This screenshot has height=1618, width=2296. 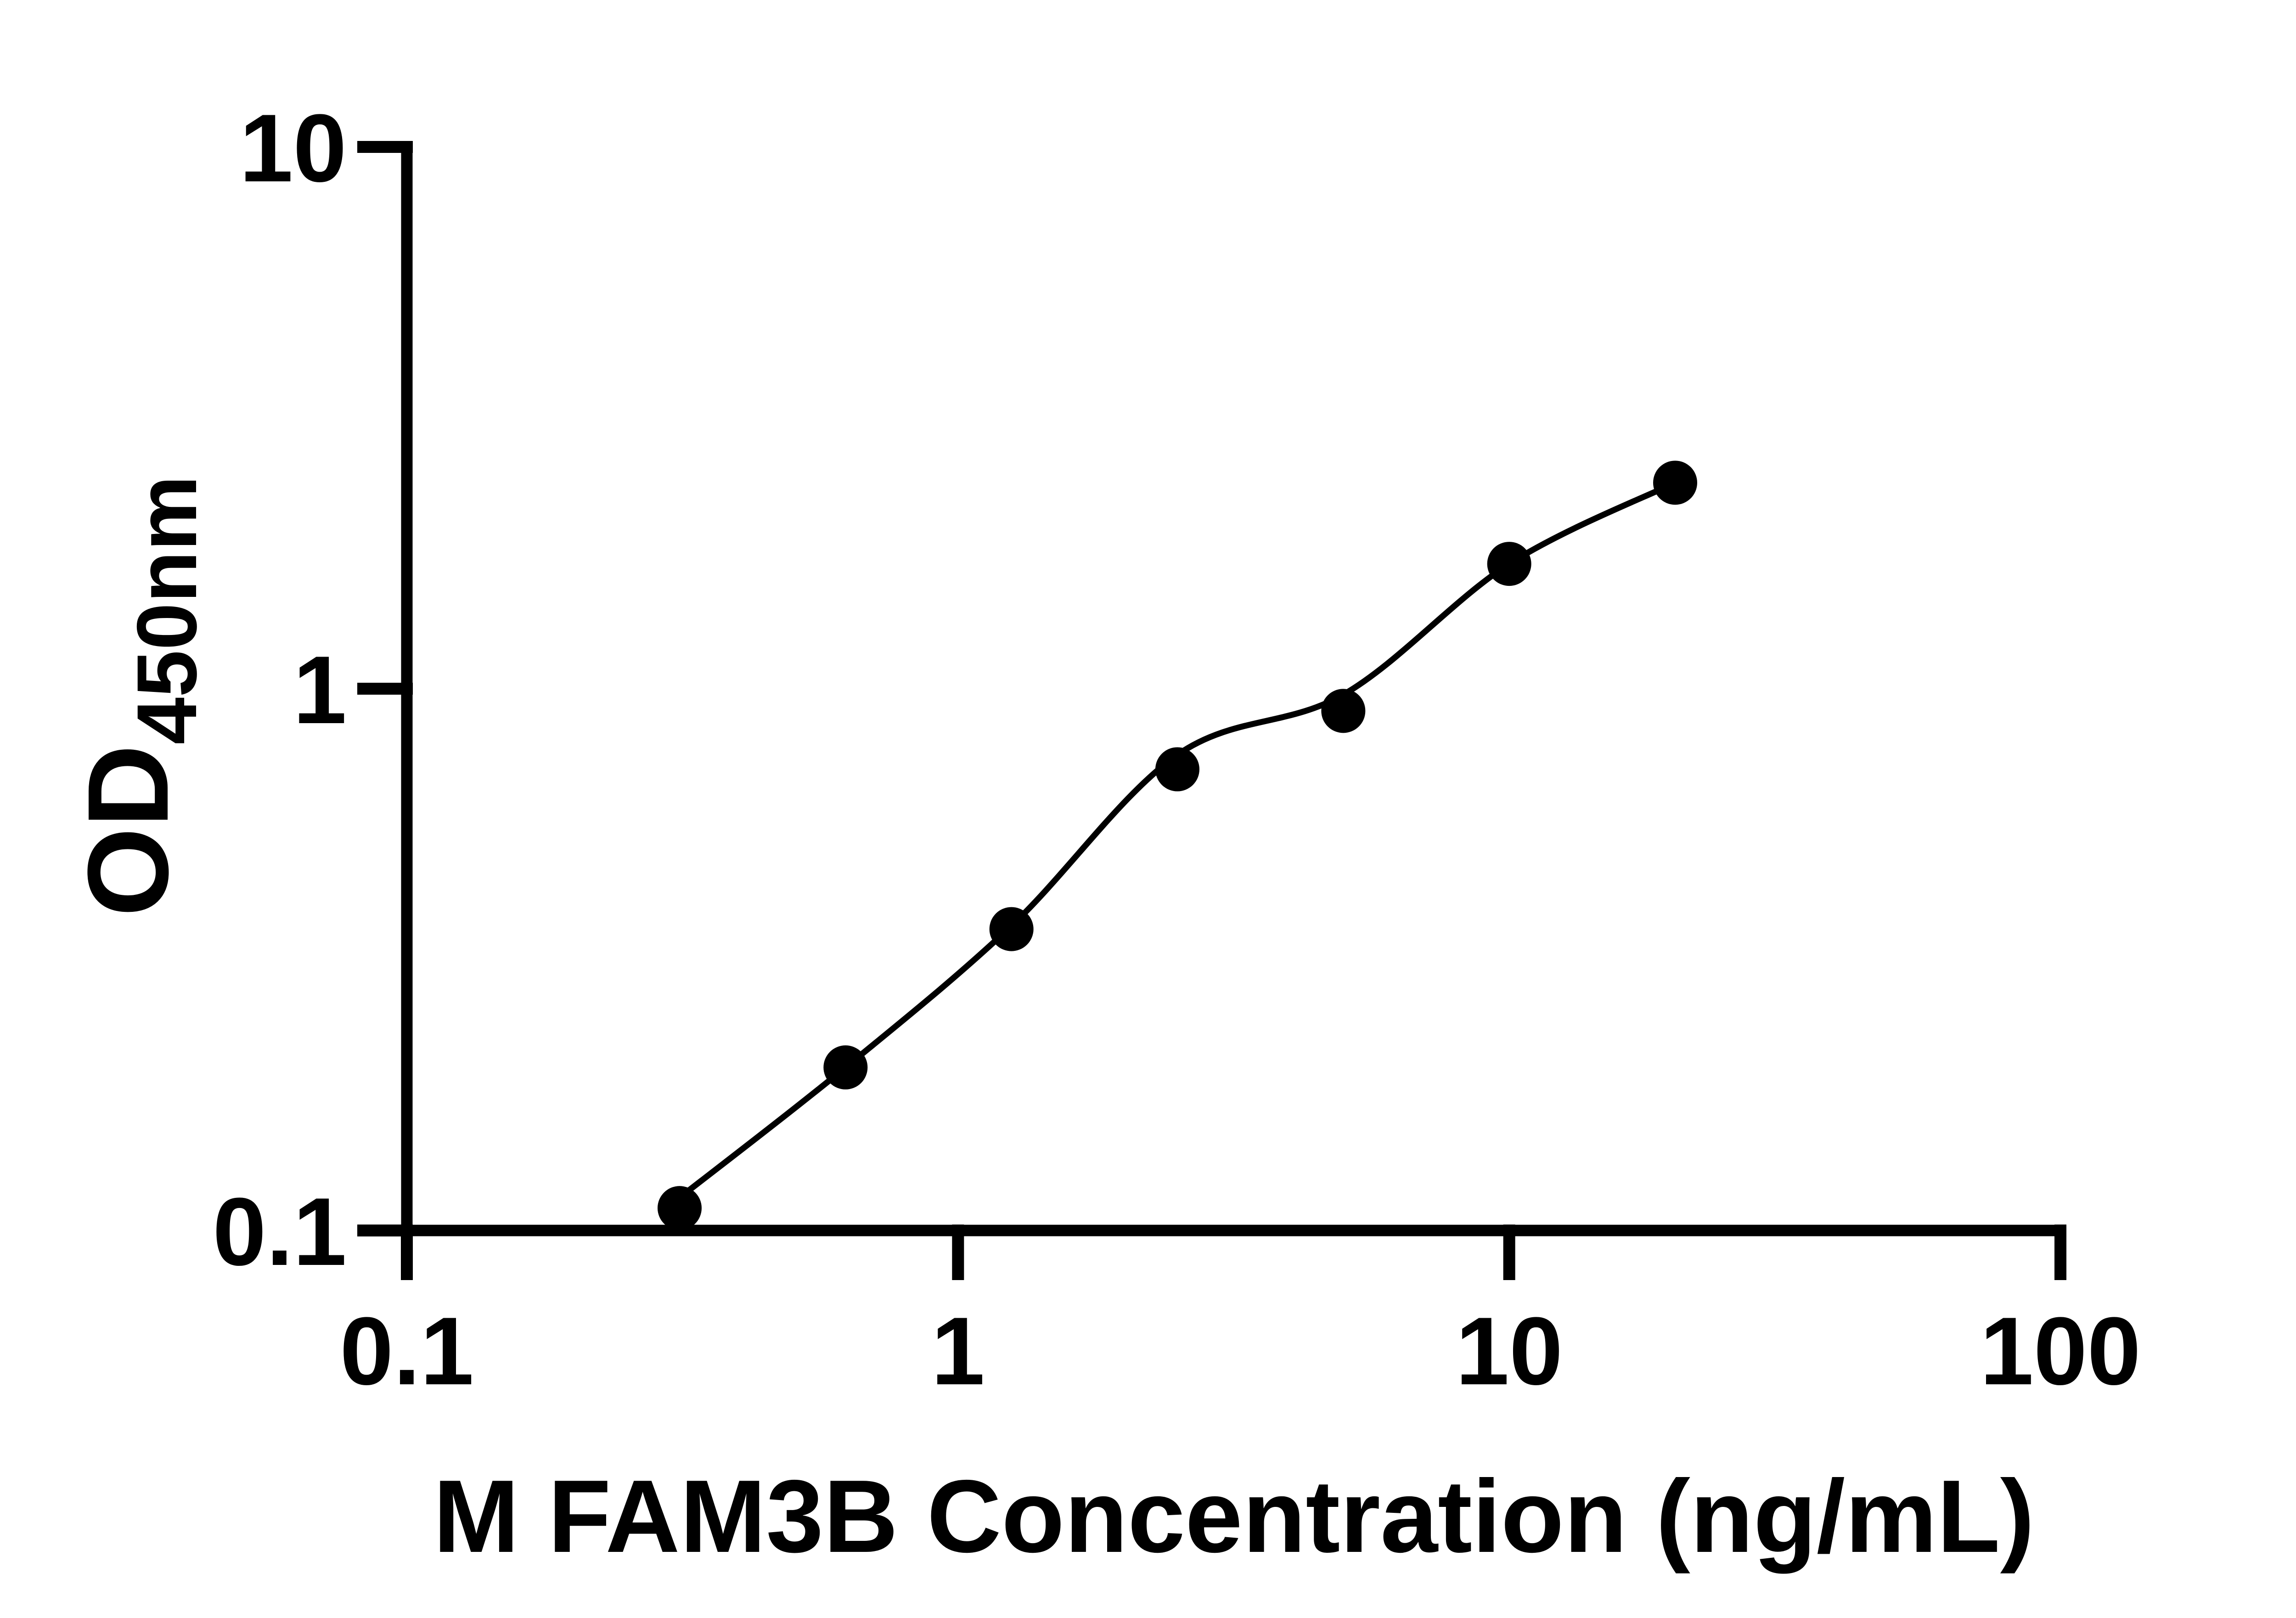 I want to click on y-tick-label: 10, so click(x=293, y=148).